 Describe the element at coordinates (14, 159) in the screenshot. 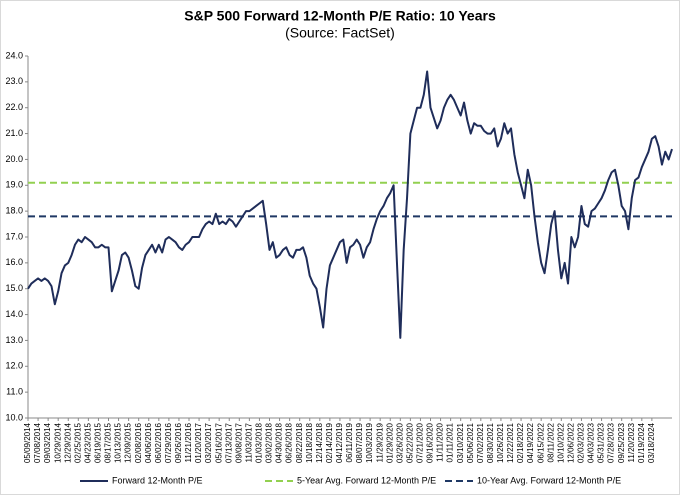

I see `y-tick-label: 20.0` at that location.